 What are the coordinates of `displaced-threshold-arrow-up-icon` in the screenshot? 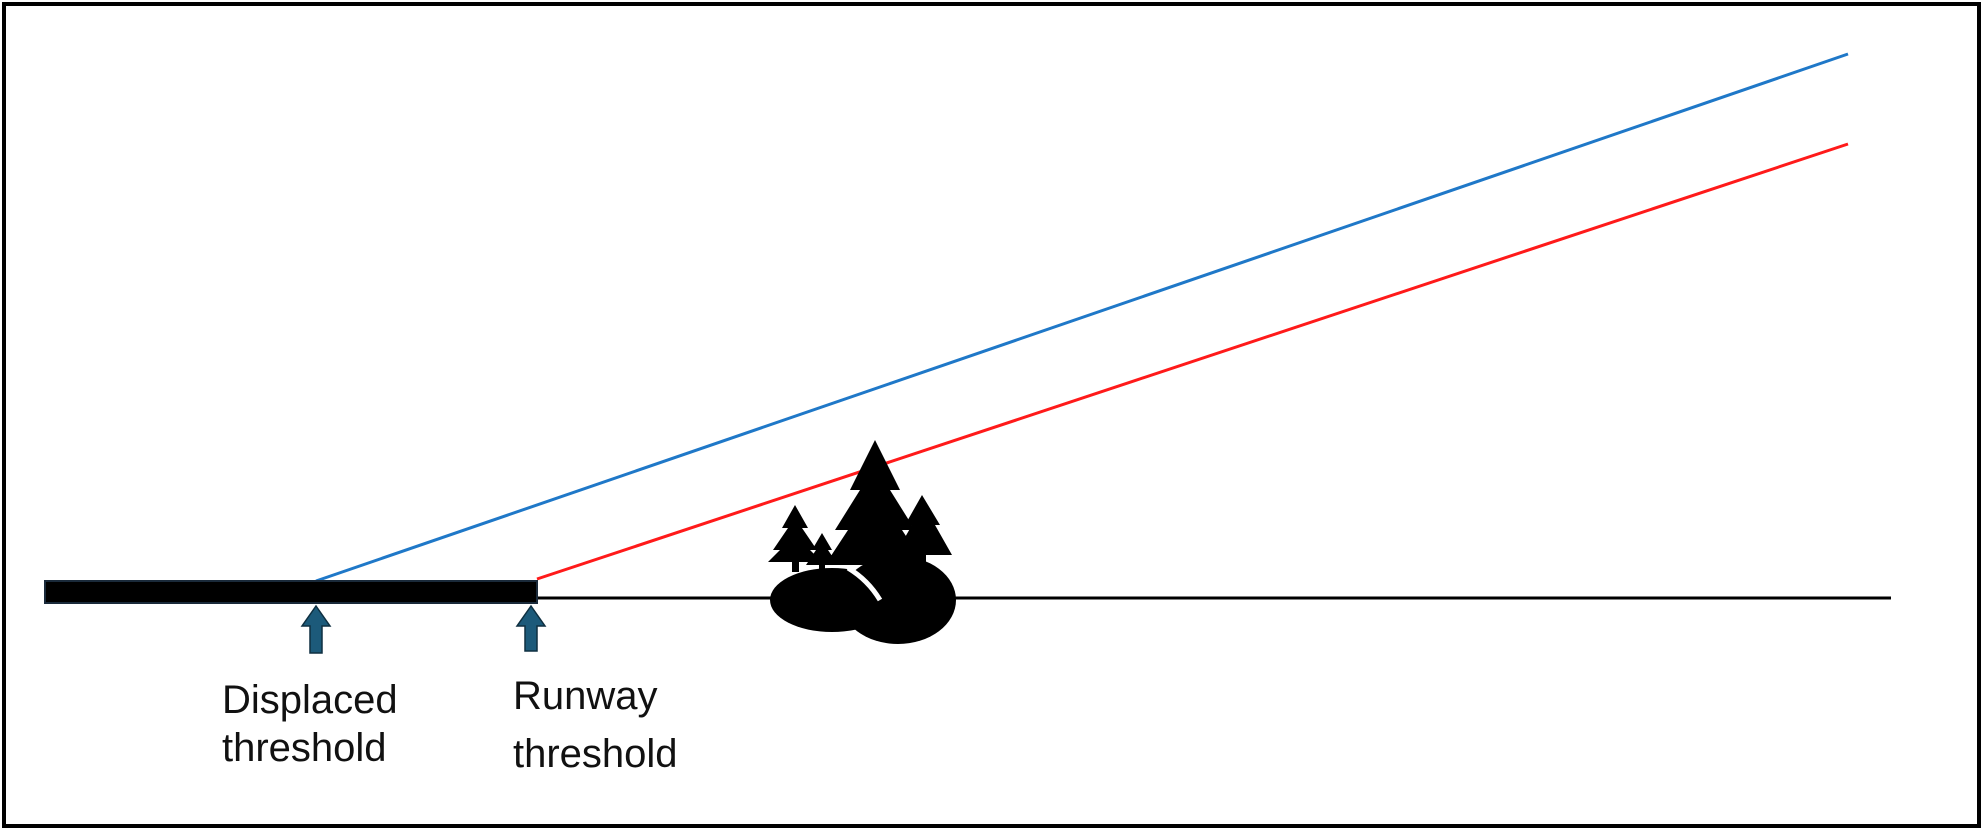 It's located at (316, 629).